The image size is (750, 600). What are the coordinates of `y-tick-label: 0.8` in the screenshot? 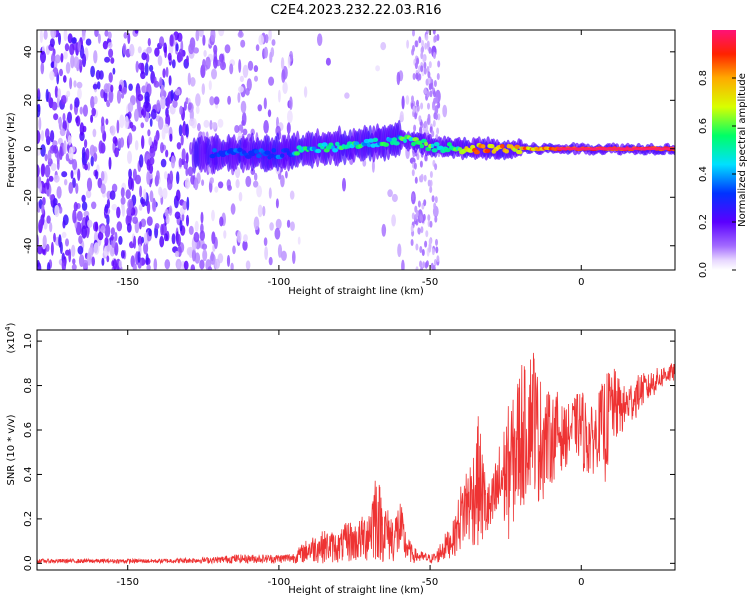 It's located at (28, 386).